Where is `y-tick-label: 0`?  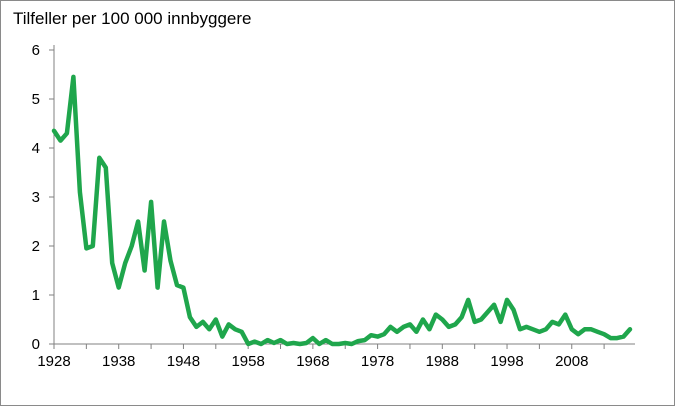 y-tick-label: 0 is located at coordinates (36, 344).